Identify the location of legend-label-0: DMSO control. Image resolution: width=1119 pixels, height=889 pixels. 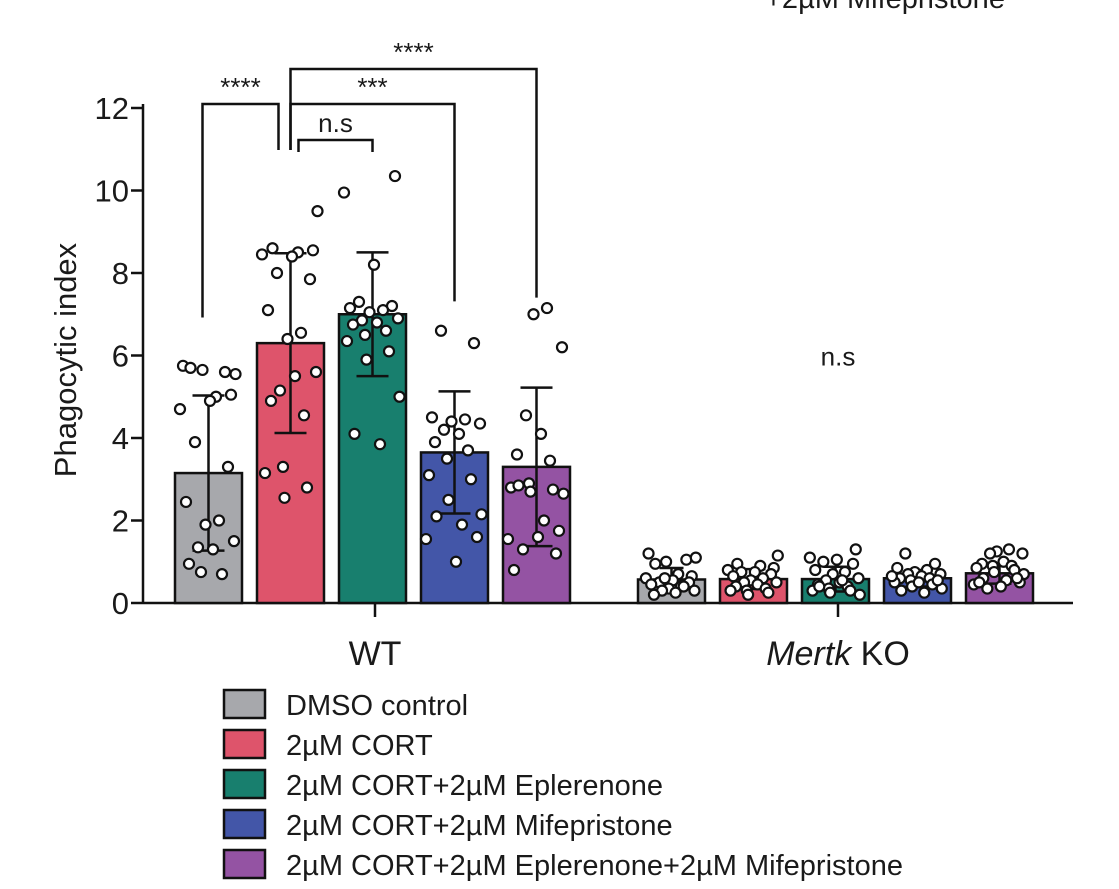
(377, 706).